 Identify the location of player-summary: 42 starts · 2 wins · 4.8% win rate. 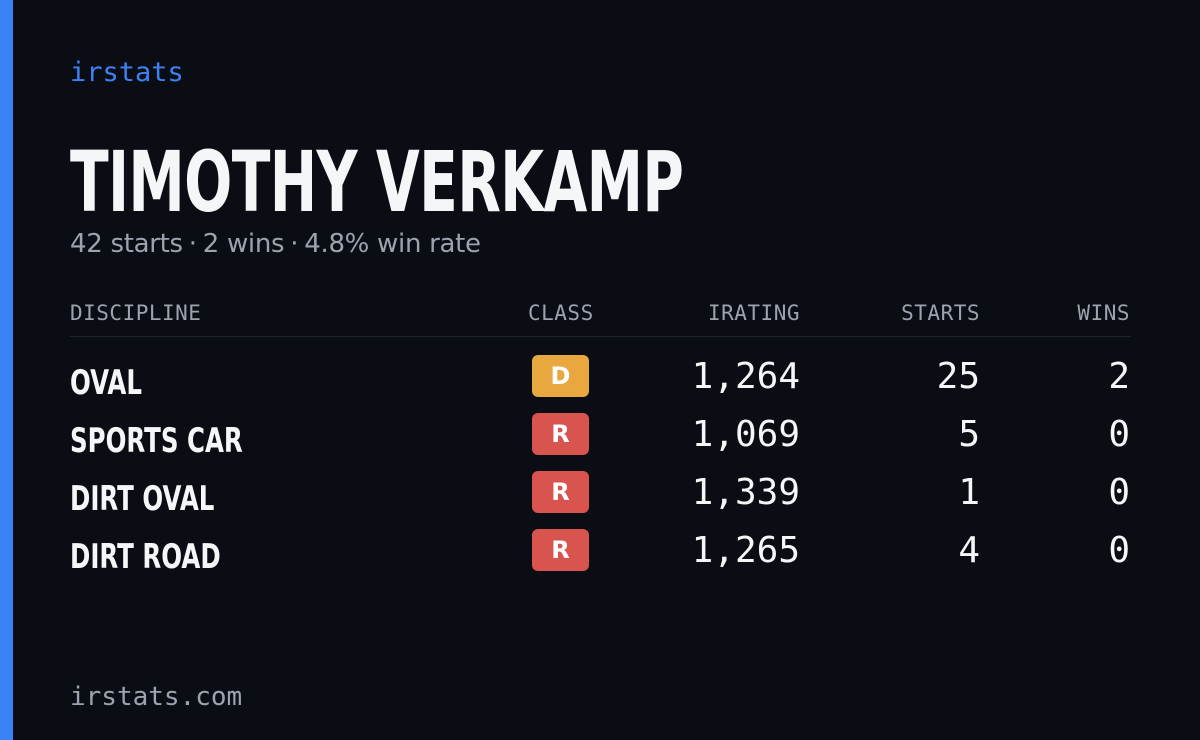
(275, 244).